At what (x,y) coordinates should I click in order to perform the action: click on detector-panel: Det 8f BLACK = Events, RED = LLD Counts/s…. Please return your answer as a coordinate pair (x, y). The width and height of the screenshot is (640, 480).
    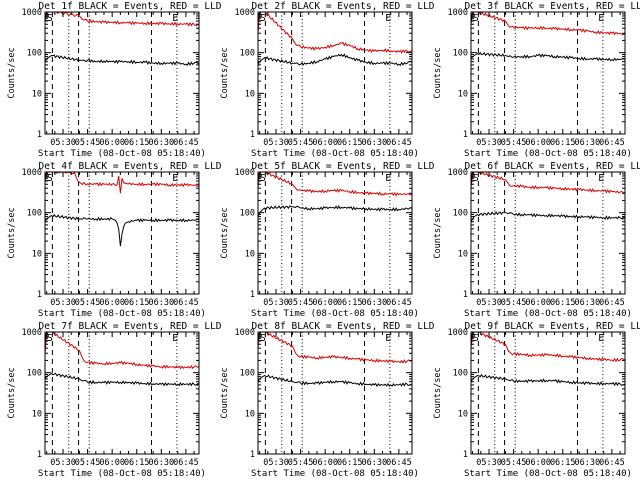
    Looking at the image, I should click on (327, 400).